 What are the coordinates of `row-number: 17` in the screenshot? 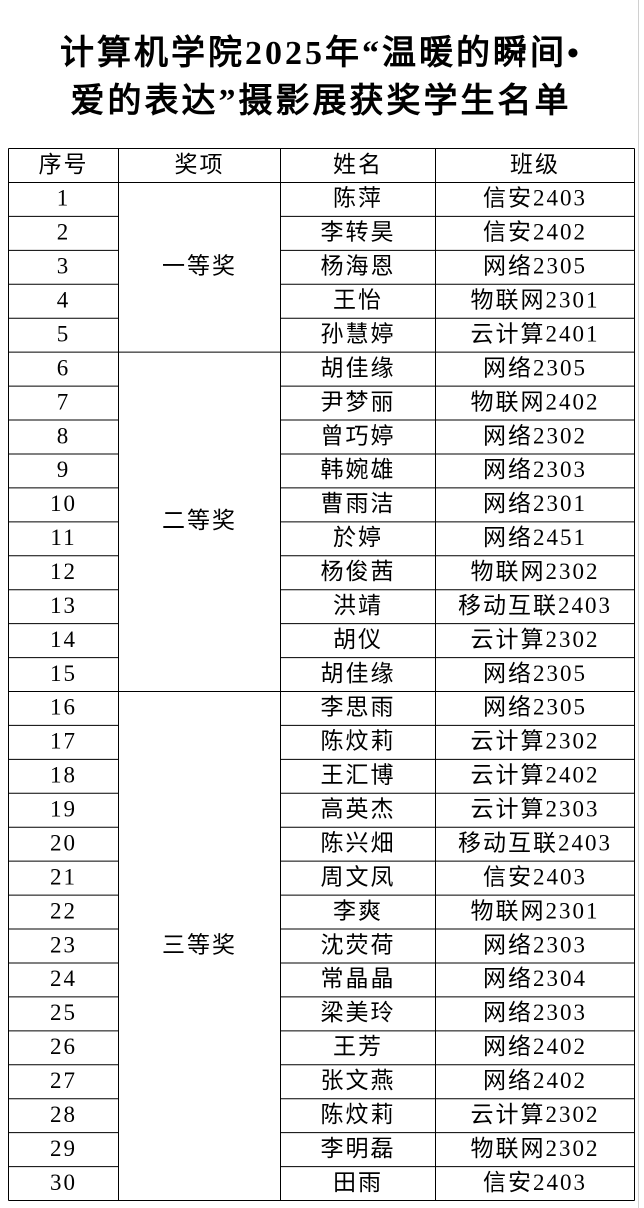 It's located at (63, 741).